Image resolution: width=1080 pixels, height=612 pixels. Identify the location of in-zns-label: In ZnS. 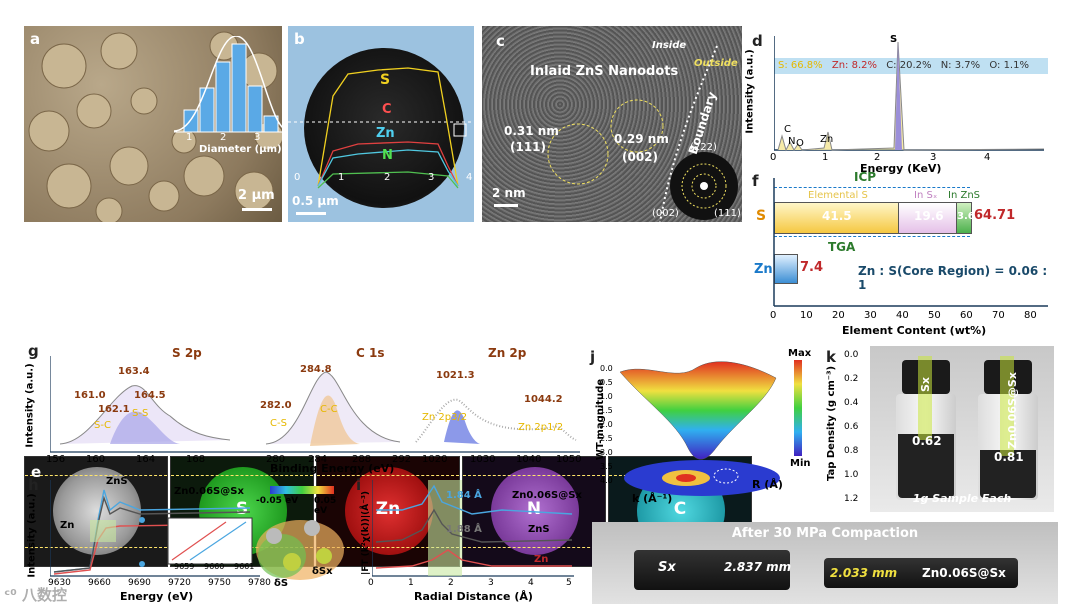
(964, 195).